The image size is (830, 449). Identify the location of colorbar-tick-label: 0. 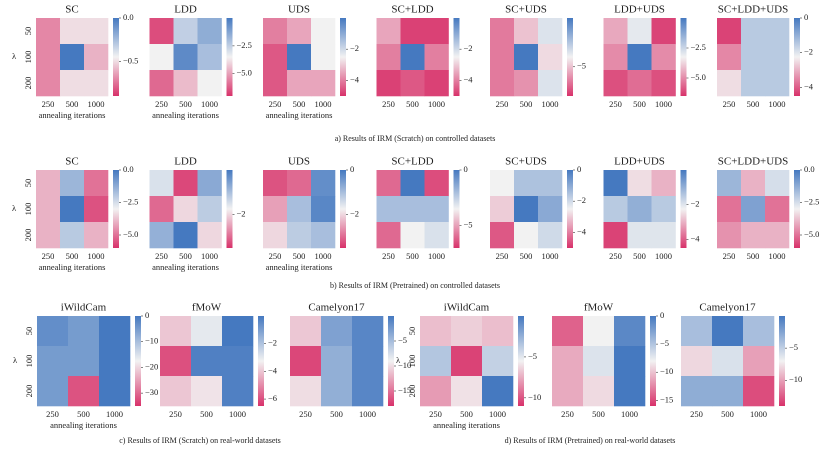
(806, 17).